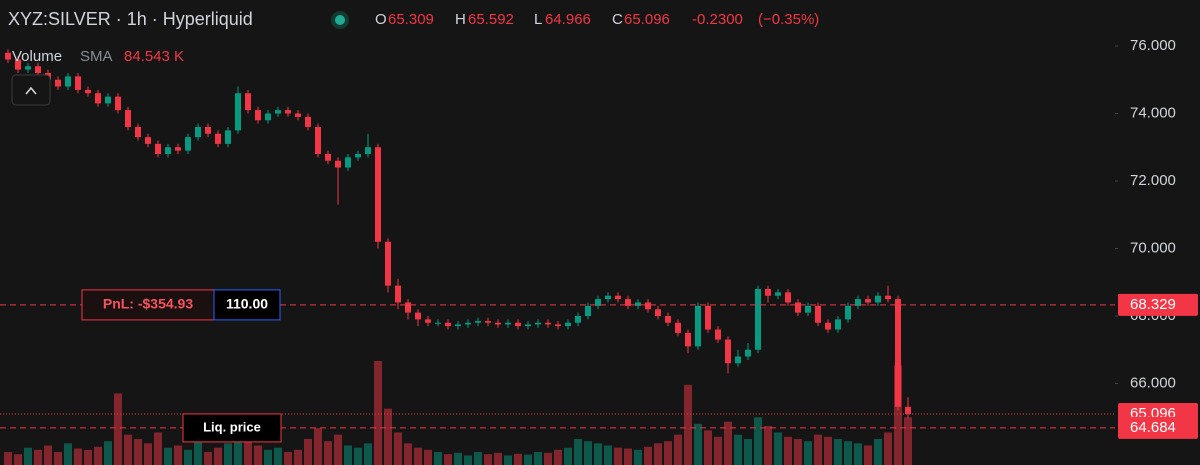 The image size is (1200, 465). Describe the element at coordinates (491, 19) in the screenshot. I see `h-value: 65.592` at that location.